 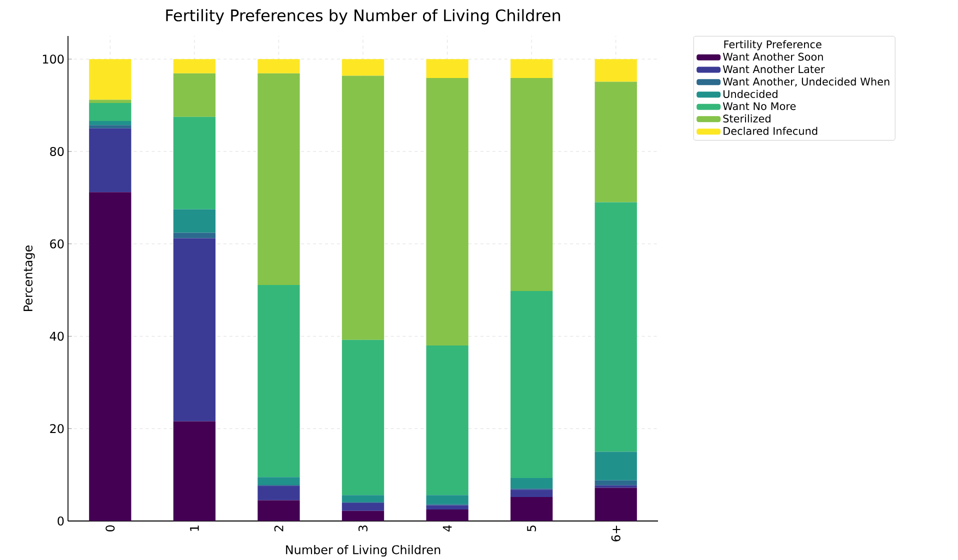 I want to click on legend-title: Fertility Preference, so click(x=773, y=45).